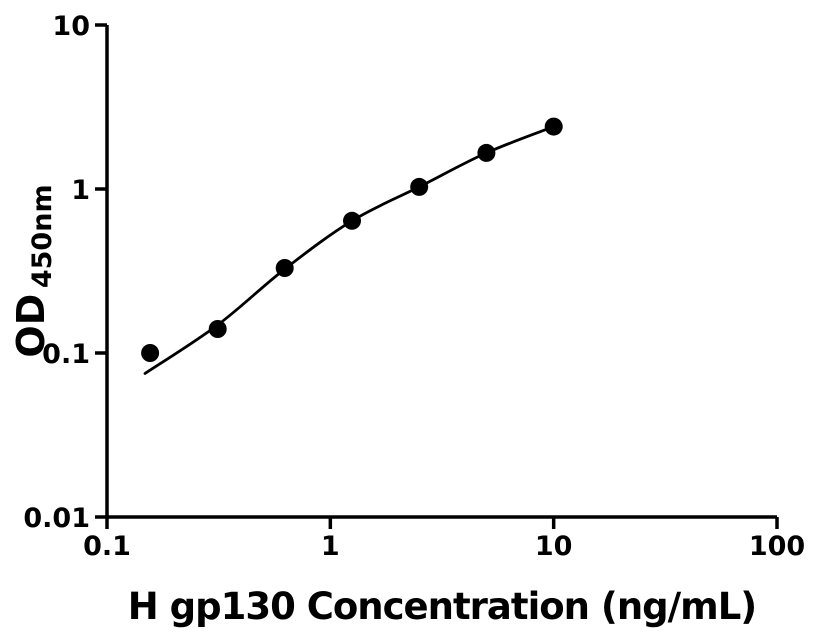 The image size is (816, 640). Describe the element at coordinates (101, 271) in the screenshot. I see `y-ticks` at that location.